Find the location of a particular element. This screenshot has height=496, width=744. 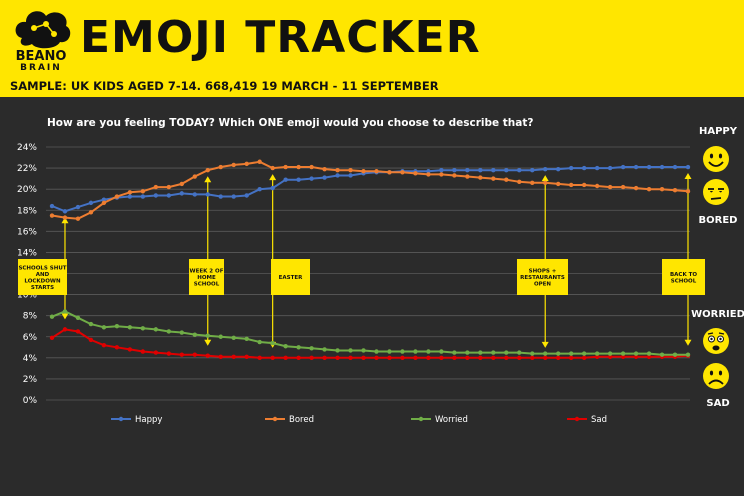

y-tick-label: 8% is located at coordinates (30, 317).